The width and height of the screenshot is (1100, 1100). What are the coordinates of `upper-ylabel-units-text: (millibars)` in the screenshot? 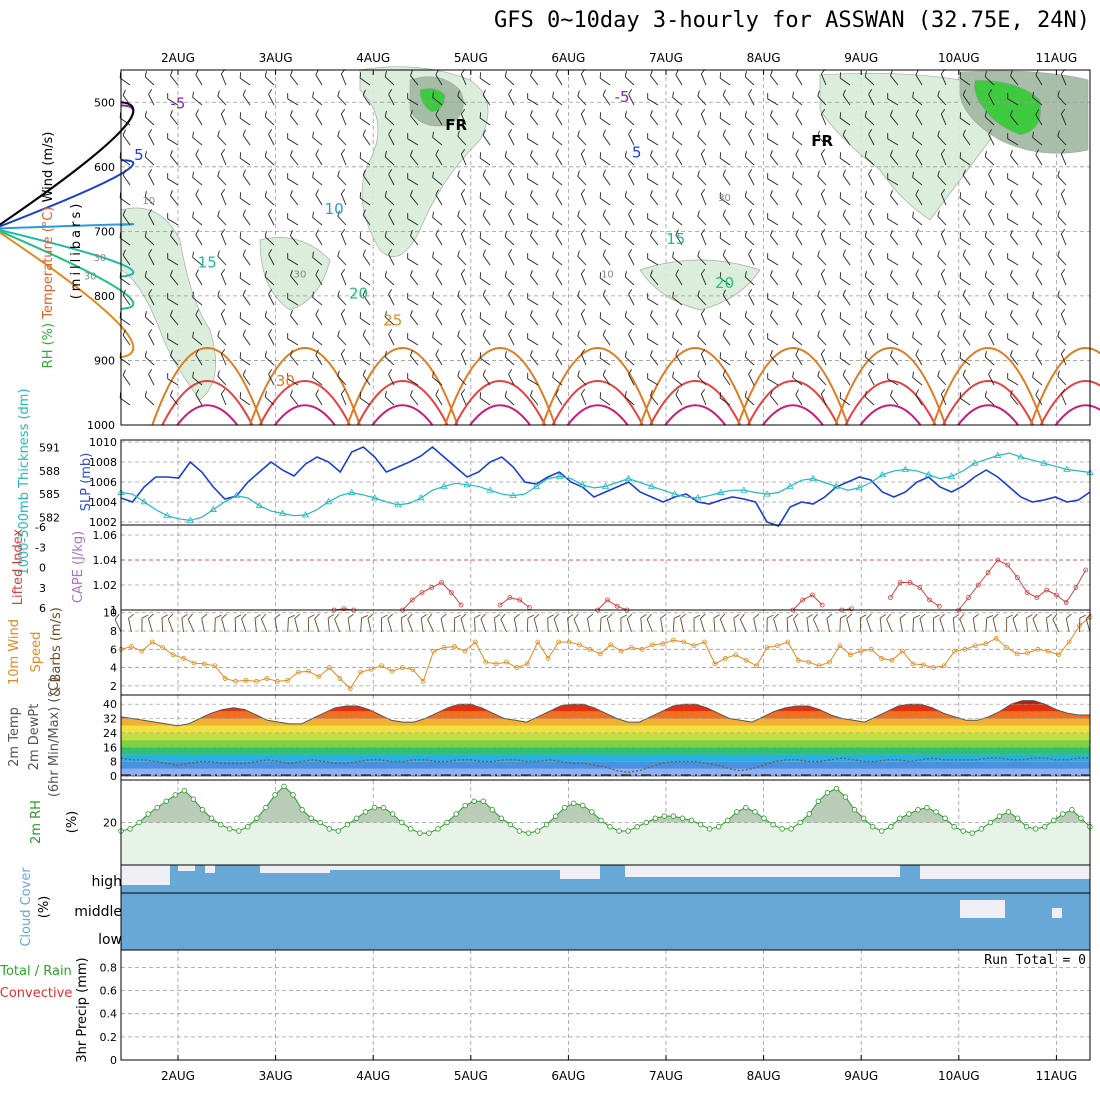 It's located at (76, 250).